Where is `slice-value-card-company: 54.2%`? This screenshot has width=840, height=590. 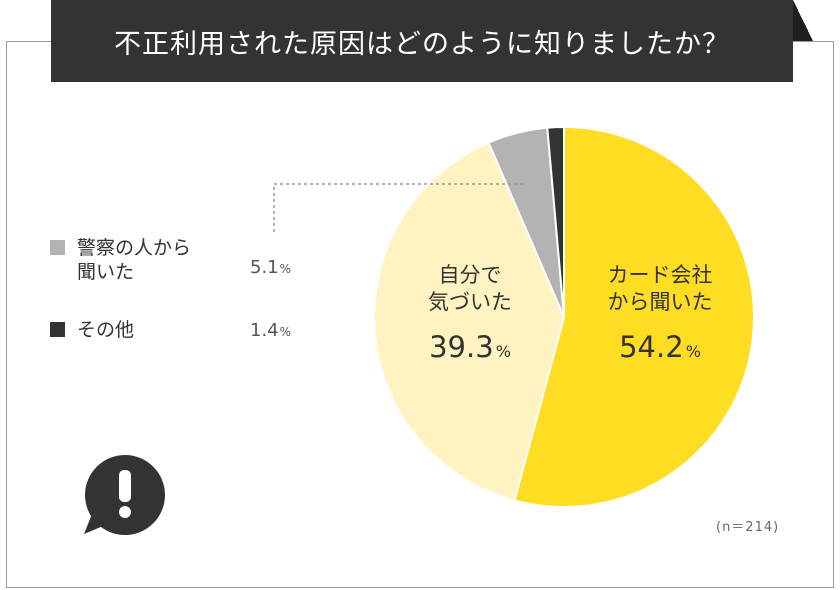
slice-value-card-company: 54.2% is located at coordinates (660, 347).